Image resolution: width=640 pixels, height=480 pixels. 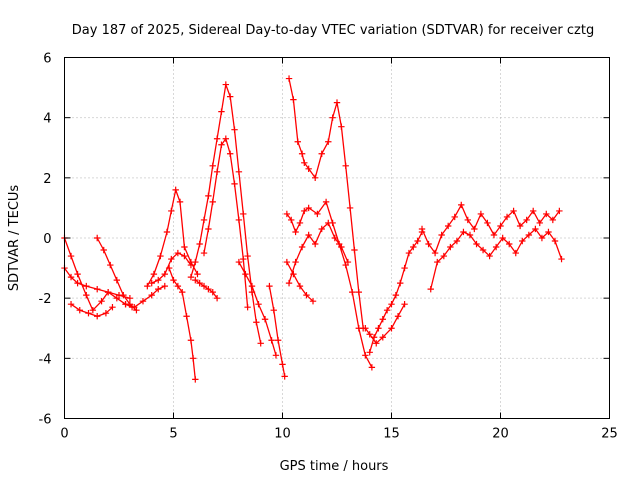 What do you see at coordinates (14, 238) in the screenshot?
I see `y-axis-label: SDTVAR / TECUs` at bounding box center [14, 238].